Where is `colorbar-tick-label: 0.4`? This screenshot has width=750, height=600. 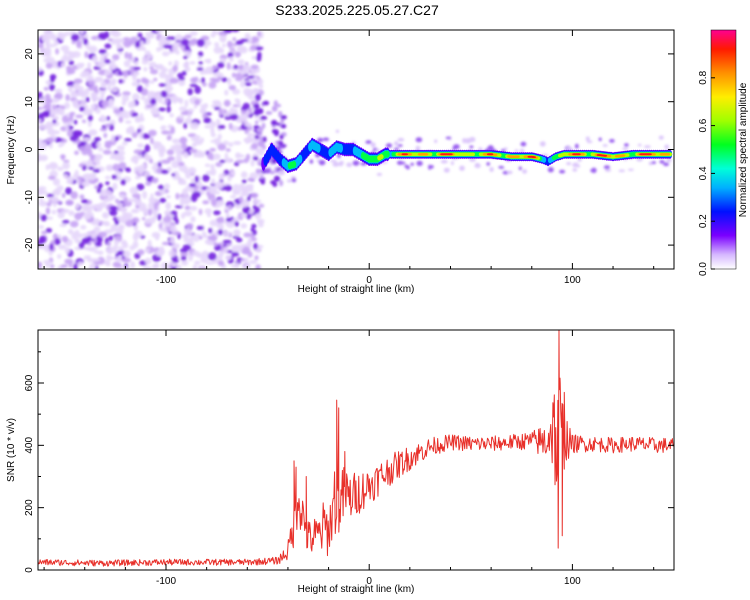
colorbar-tick-label: 0.4 is located at coordinates (703, 173).